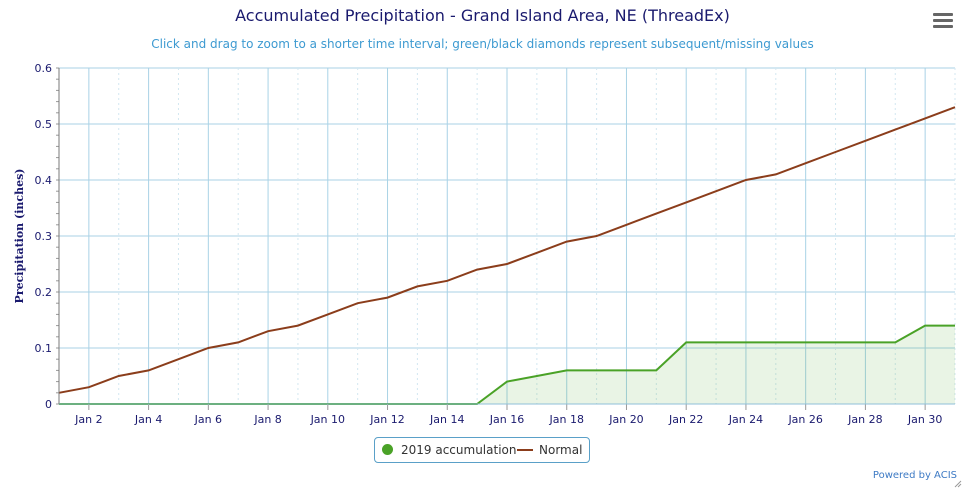  What do you see at coordinates (924, 419) in the screenshot?
I see `x-tick-label: Jan 30` at bounding box center [924, 419].